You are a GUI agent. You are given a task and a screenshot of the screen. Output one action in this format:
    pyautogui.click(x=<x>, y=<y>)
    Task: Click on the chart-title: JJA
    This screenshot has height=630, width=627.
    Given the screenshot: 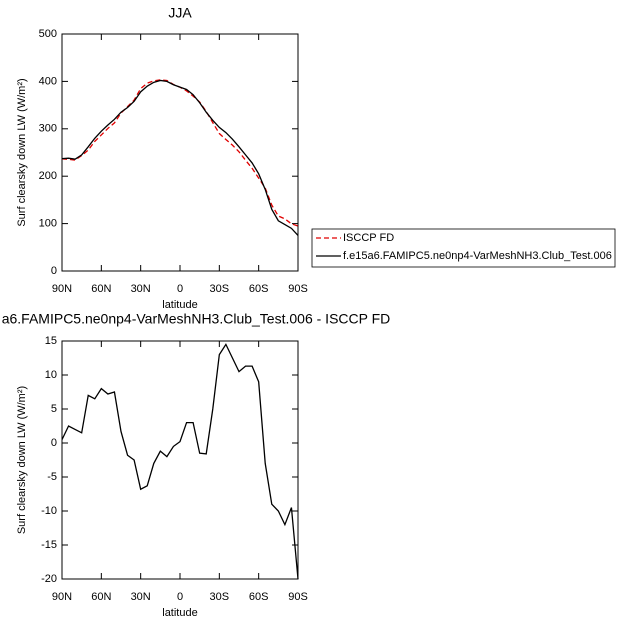 What is the action you would take?
    pyautogui.click(x=180, y=13)
    